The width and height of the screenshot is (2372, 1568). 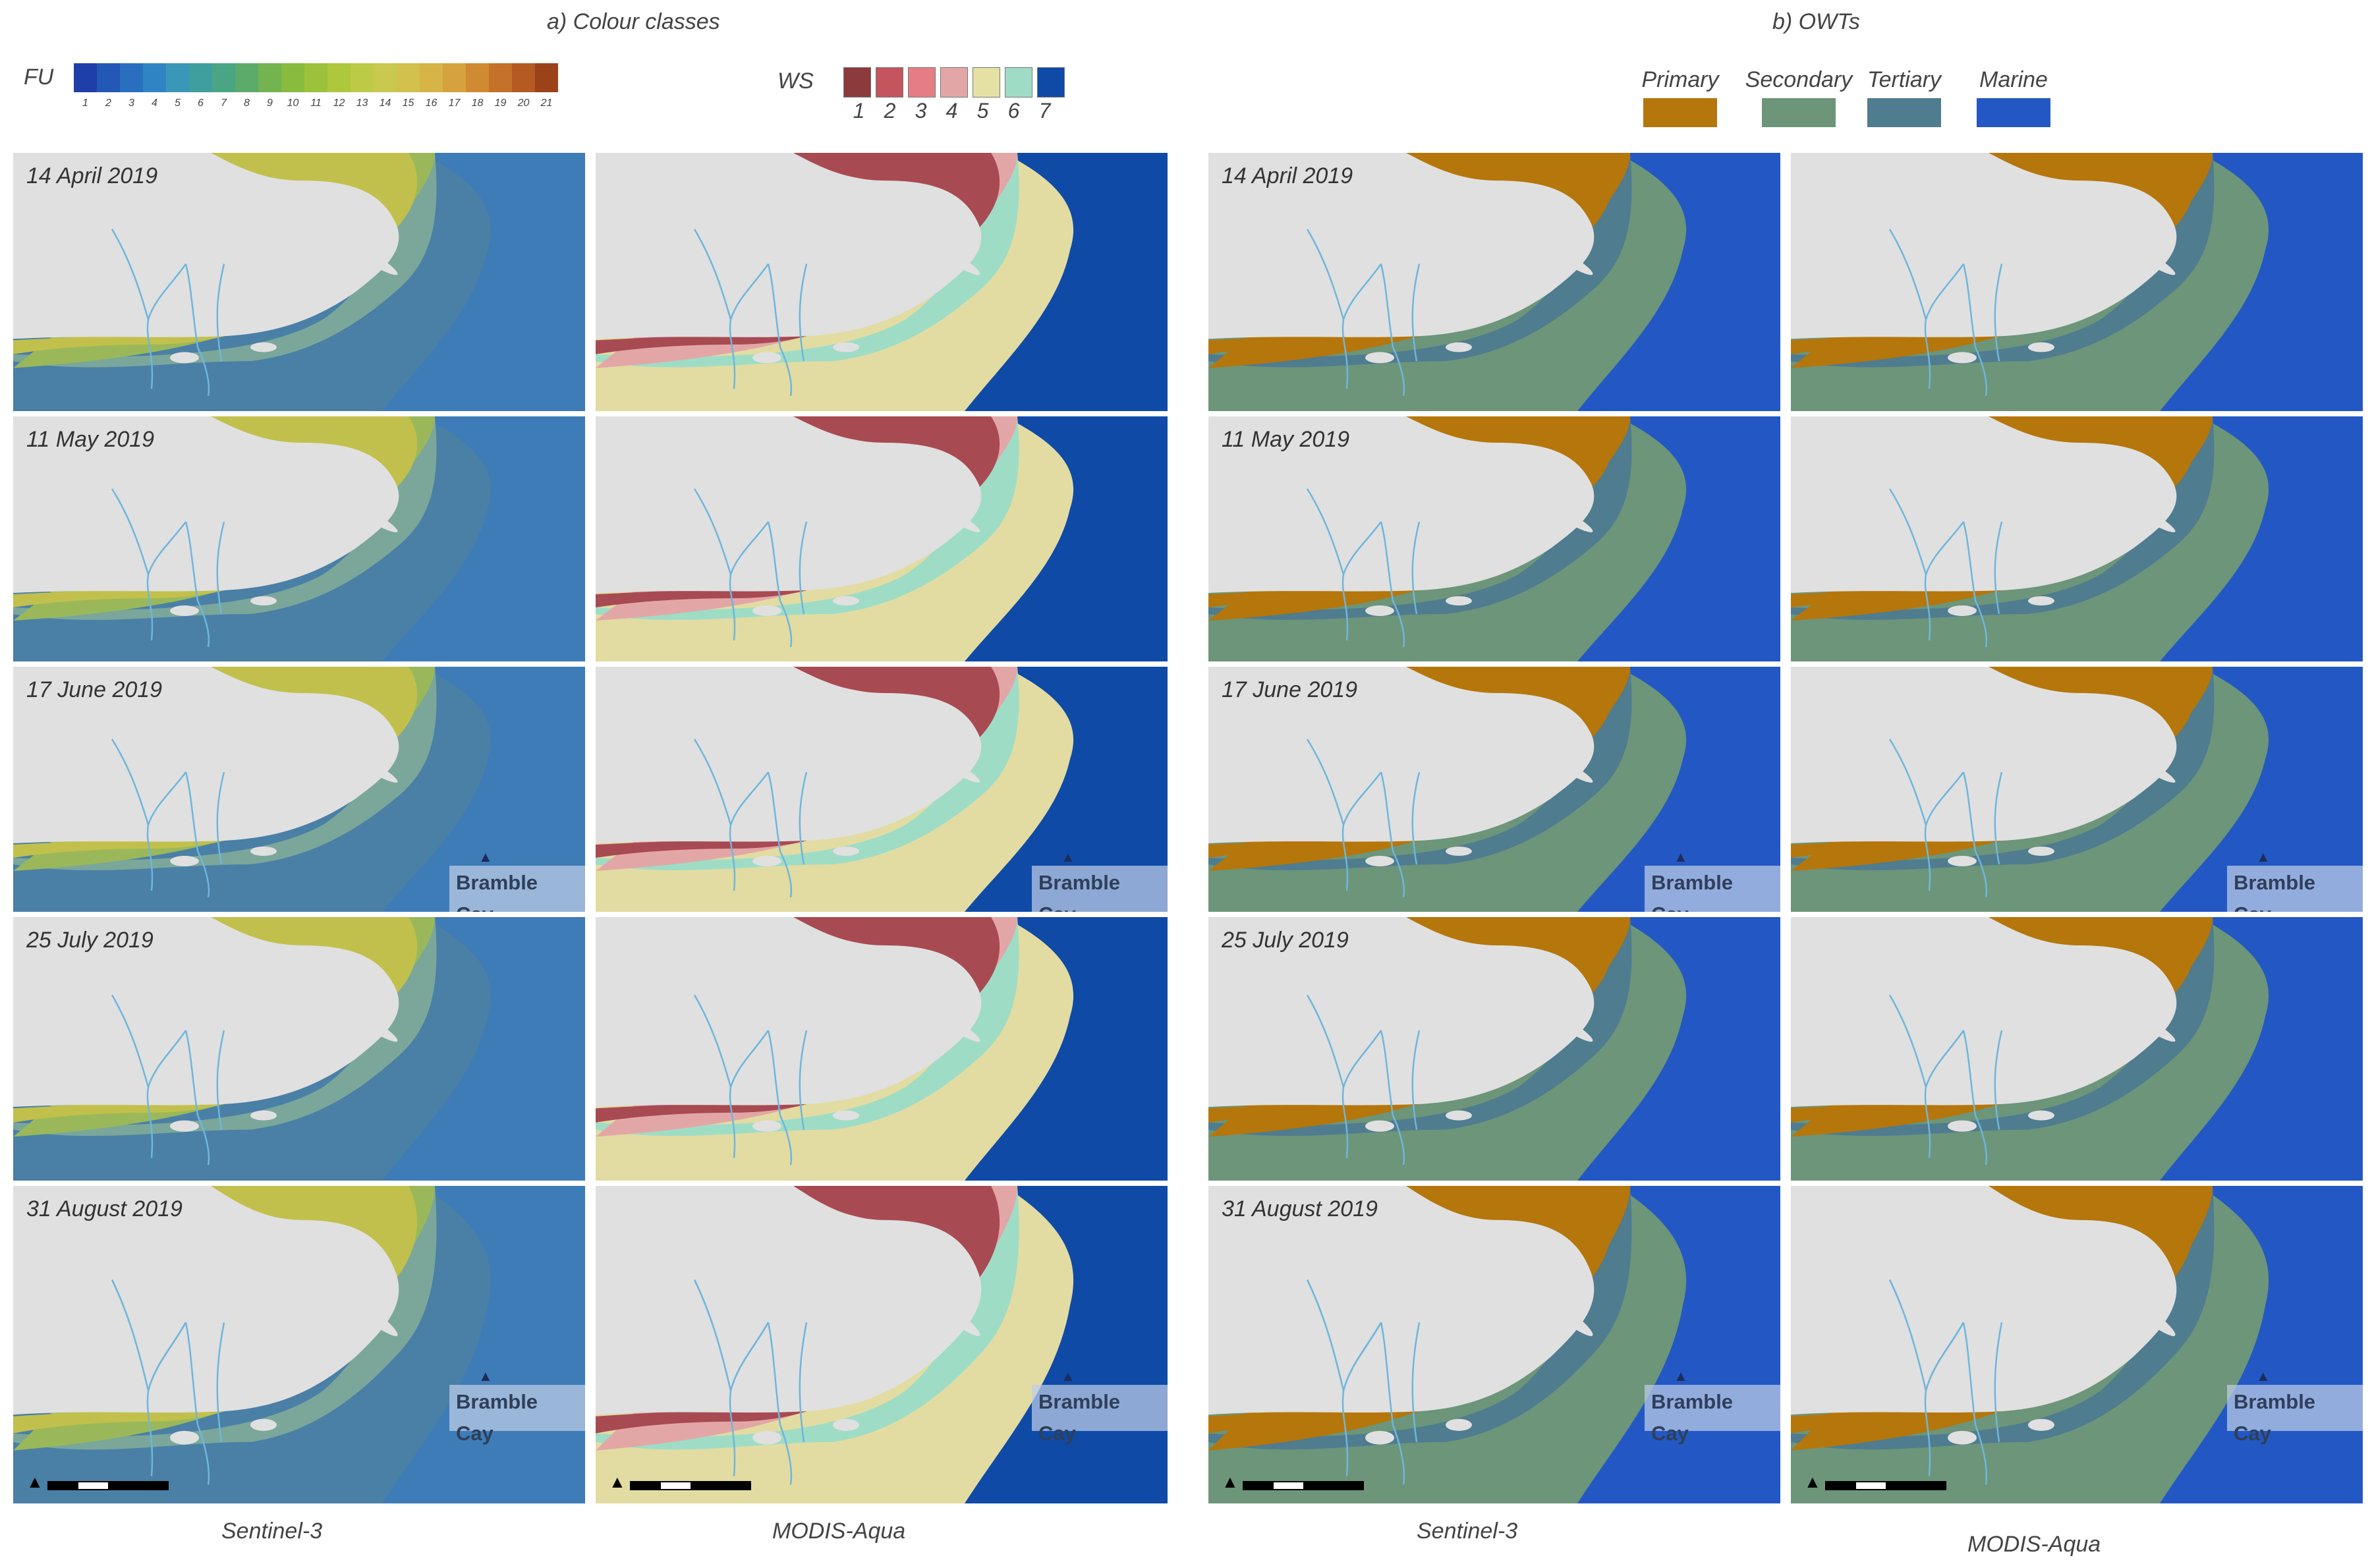 What do you see at coordinates (454, 103) in the screenshot?
I see `fu-scale-number: 17` at bounding box center [454, 103].